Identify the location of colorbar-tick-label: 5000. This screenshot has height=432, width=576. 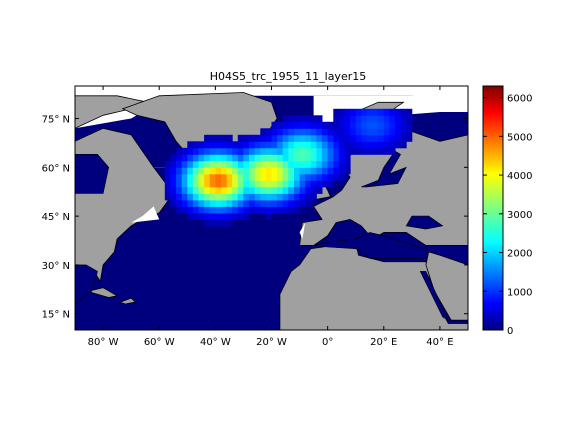
(519, 137).